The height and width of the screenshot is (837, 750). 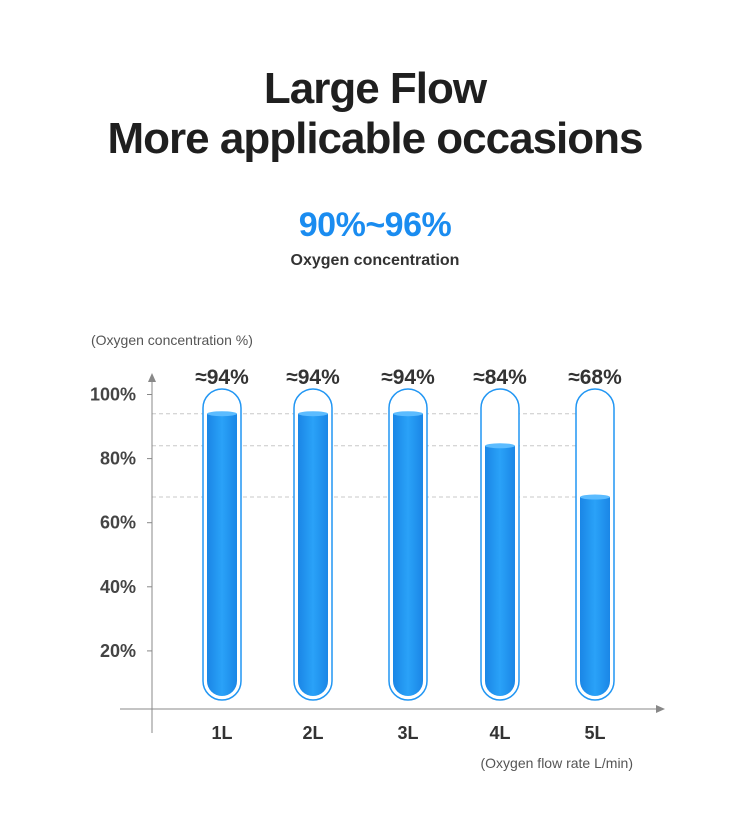 I want to click on y-tick-label: 40%, so click(x=118, y=587).